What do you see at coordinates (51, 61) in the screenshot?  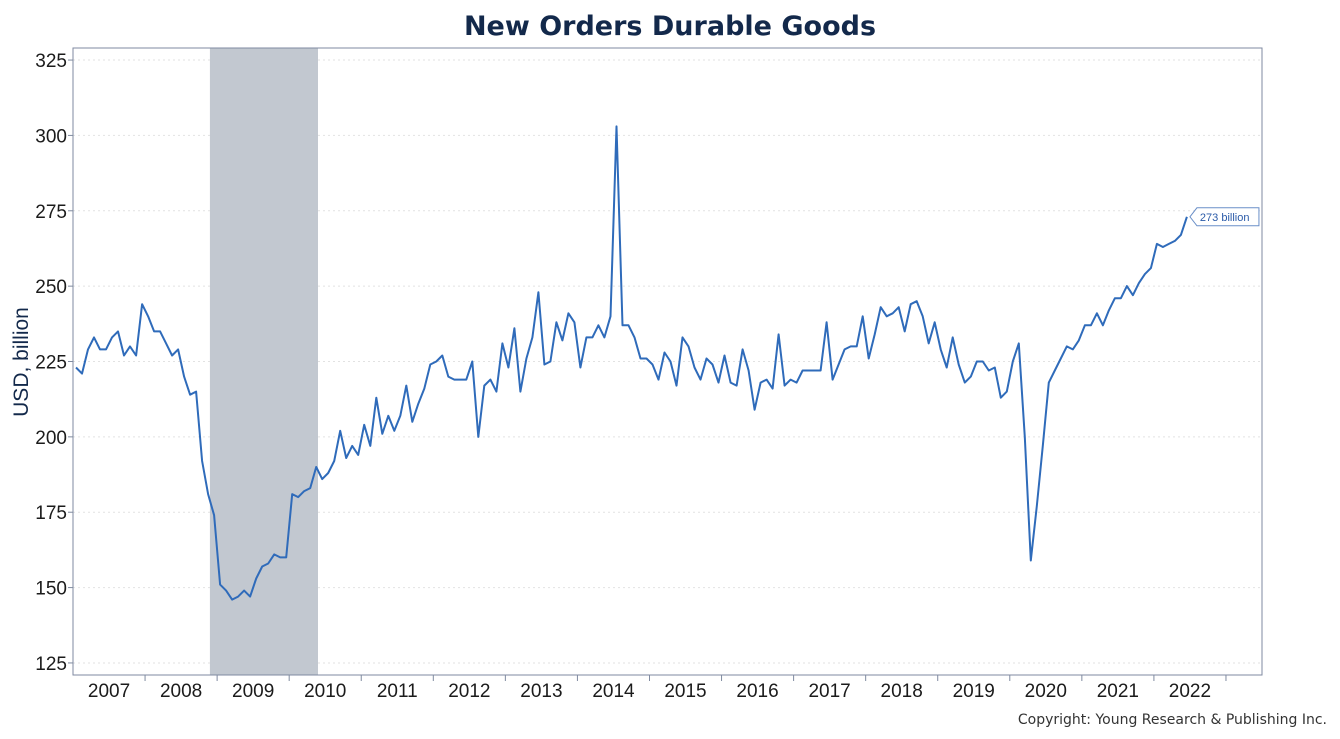 I see `y-tick-label: 325` at bounding box center [51, 61].